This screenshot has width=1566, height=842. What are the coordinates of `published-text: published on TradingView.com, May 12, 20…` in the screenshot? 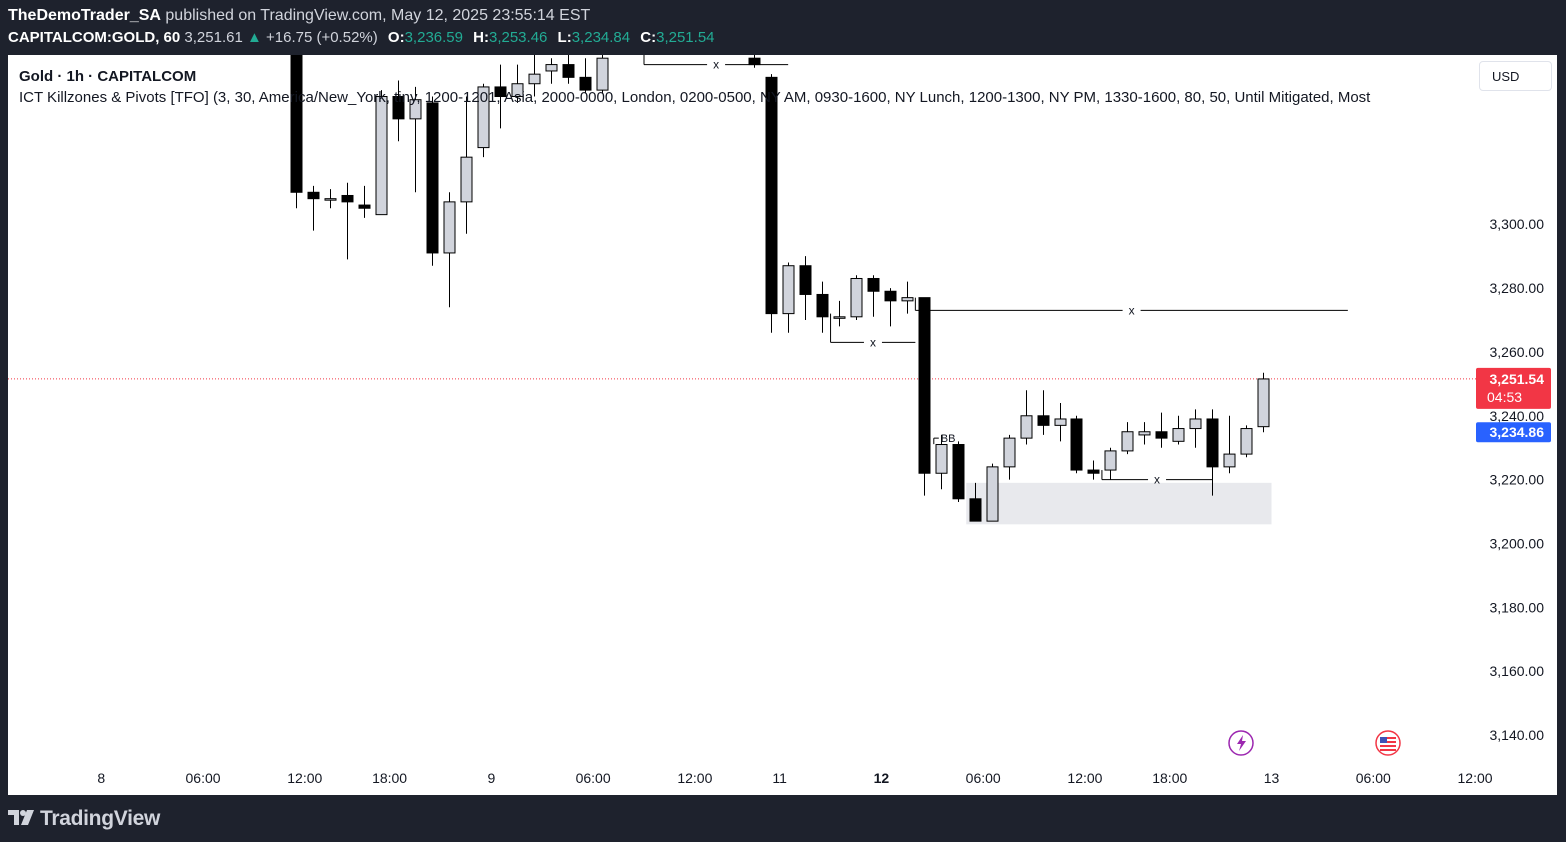 It's located at (378, 15).